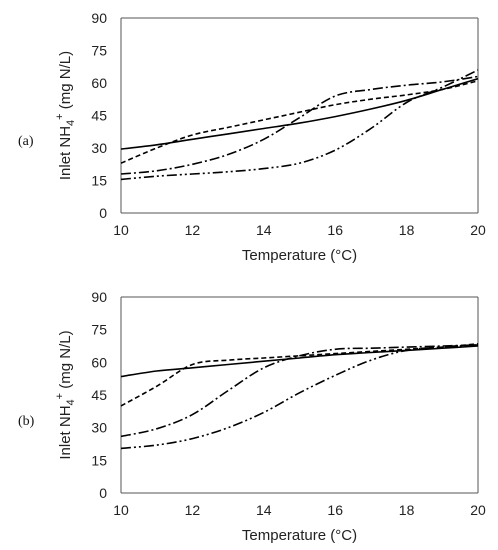  Describe the element at coordinates (26, 141) in the screenshot. I see `panel-label: (a)` at that location.